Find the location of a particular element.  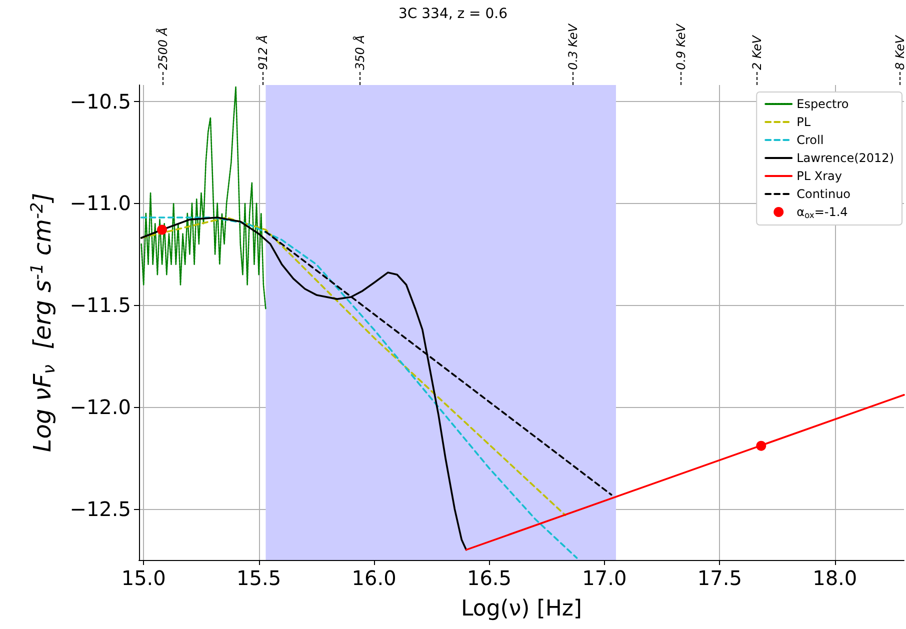

x-tick-label: 17.5 is located at coordinates (719, 578).